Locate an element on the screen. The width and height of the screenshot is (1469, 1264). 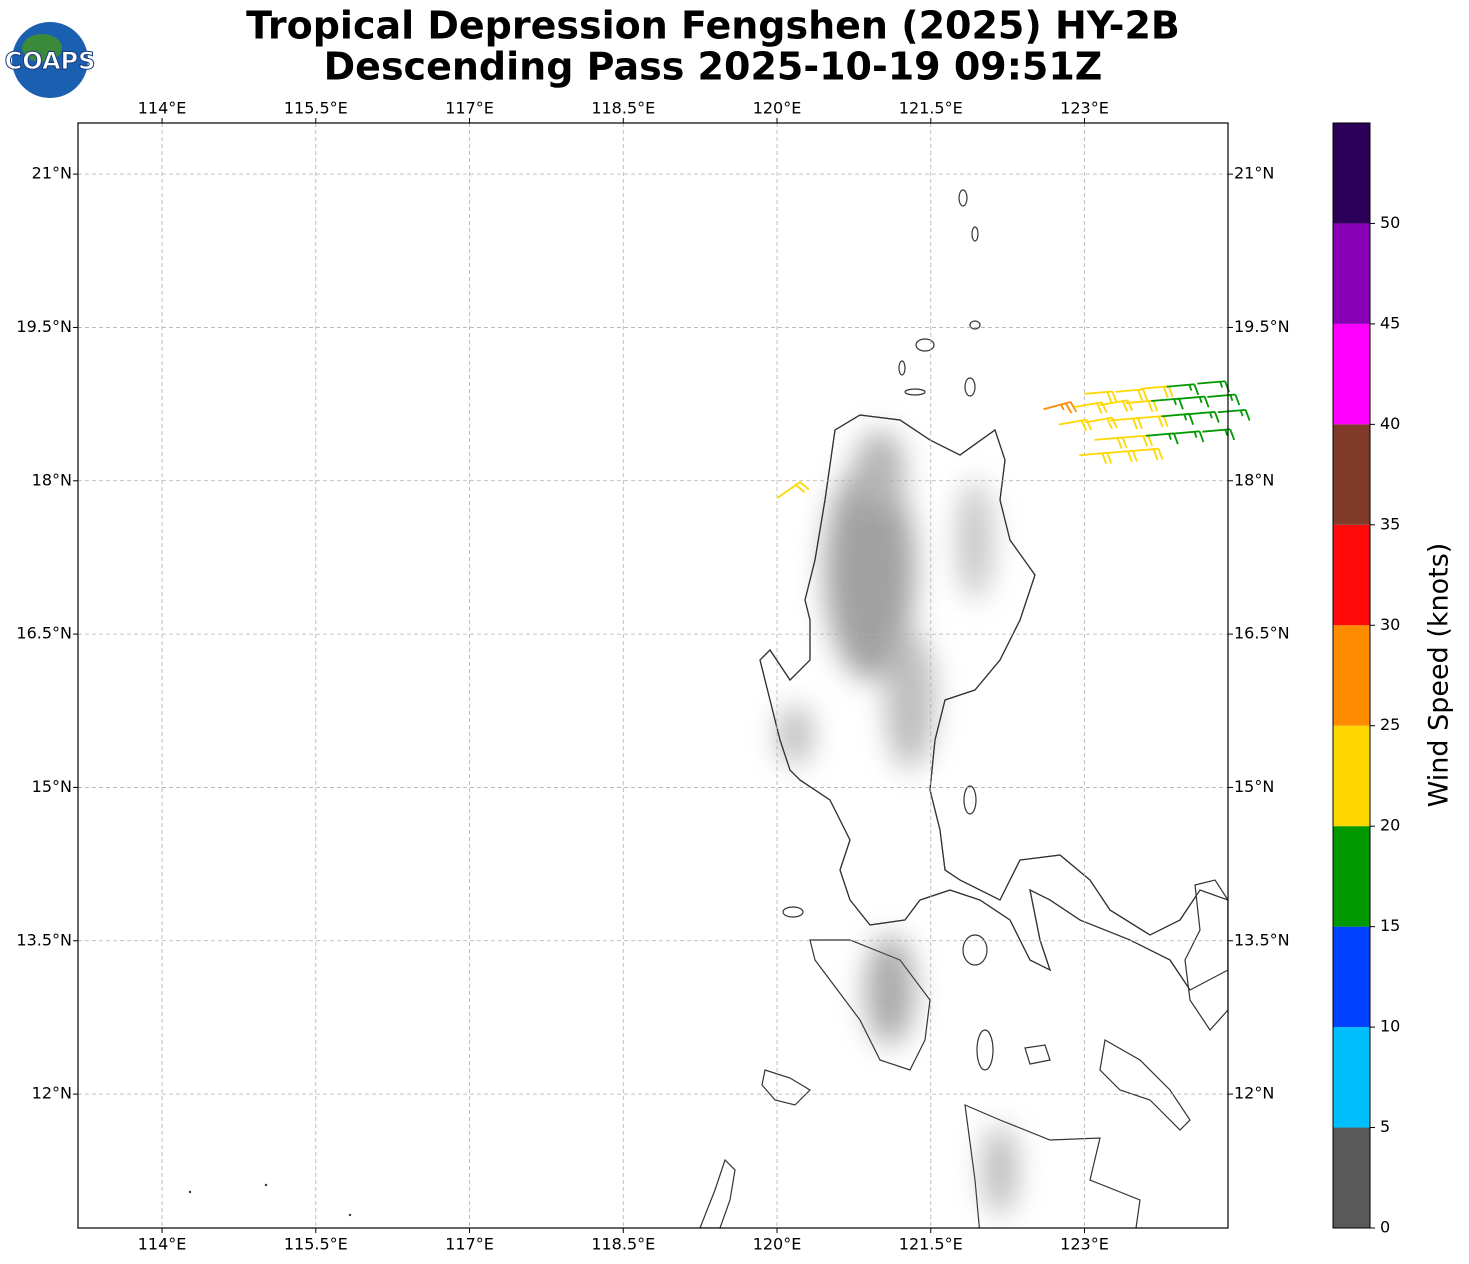
chart-subtitle: Descending Pass 2025-10-19 09:51Z is located at coordinates (713, 67).